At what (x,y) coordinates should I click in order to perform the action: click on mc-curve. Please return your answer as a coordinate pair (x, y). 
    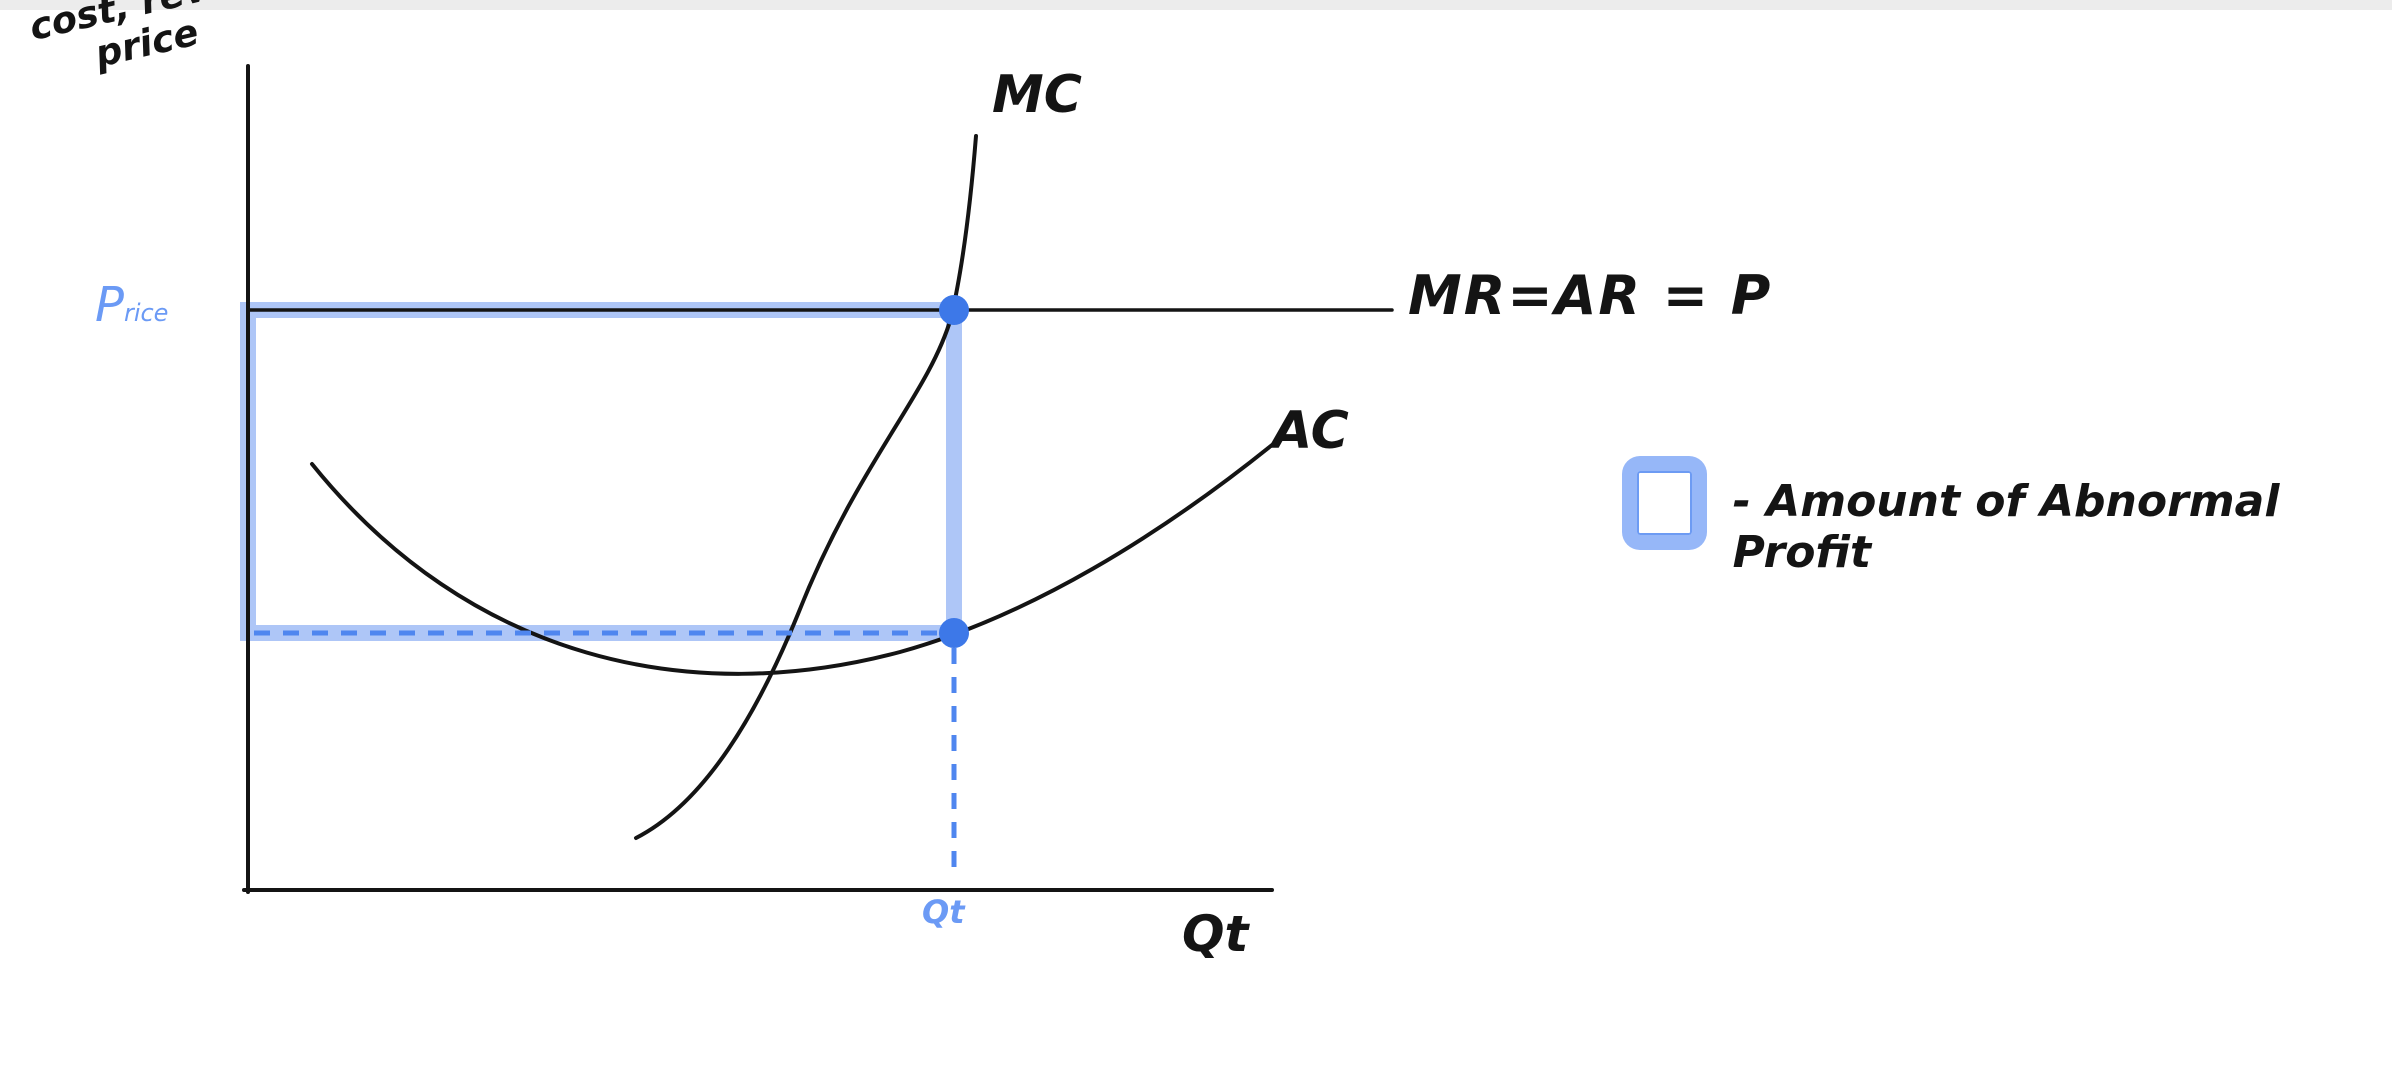
    Looking at the image, I should click on (806, 487).